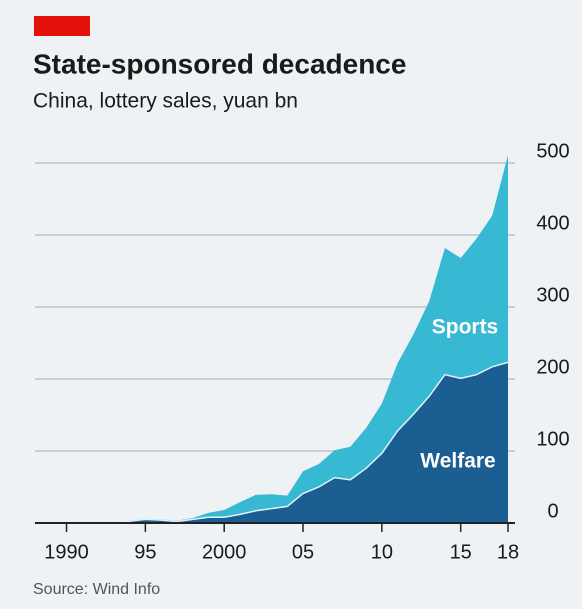  I want to click on chart-subtitle: China, lottery sales, yuan bn, so click(165, 101).